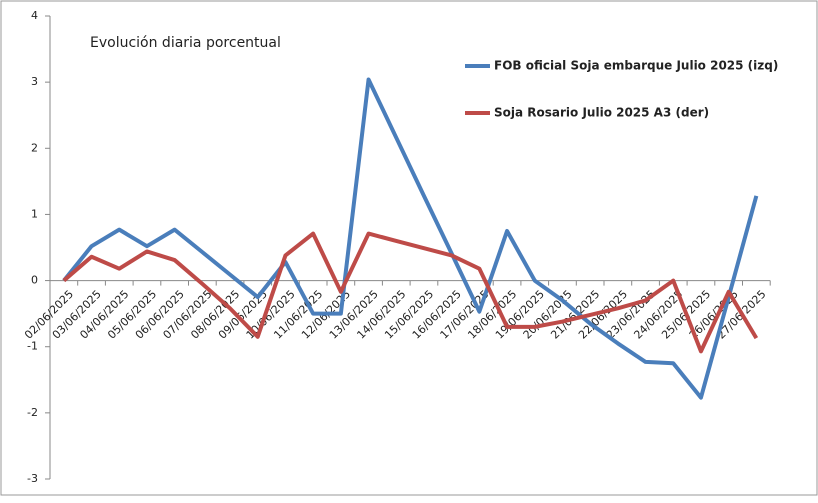 This screenshot has height=503, width=818. Describe the element at coordinates (185, 43) in the screenshot. I see `chart-title: Evolución diaria porcentual` at that location.